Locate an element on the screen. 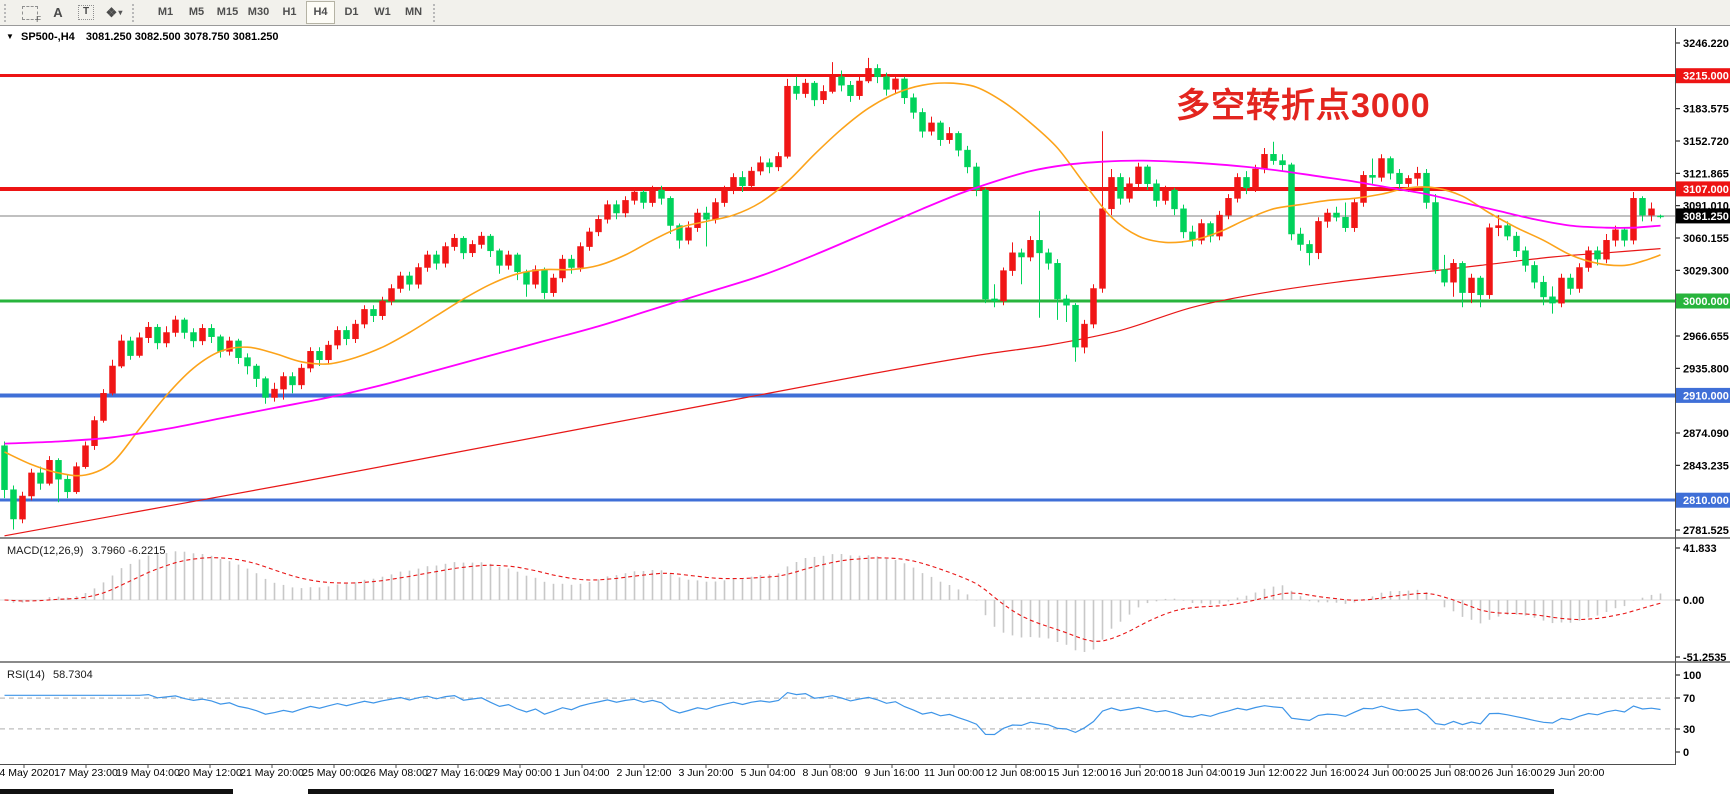  timeframe-MN: MN is located at coordinates (413, 12).